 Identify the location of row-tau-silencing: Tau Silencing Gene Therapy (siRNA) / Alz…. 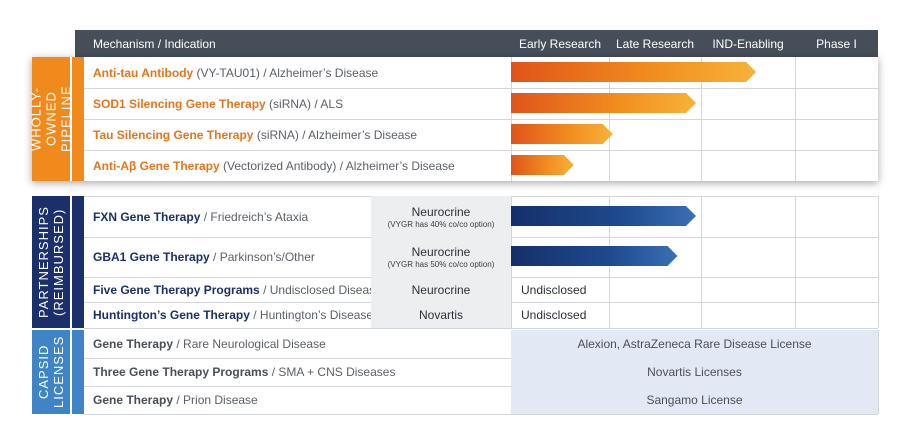
(255, 134).